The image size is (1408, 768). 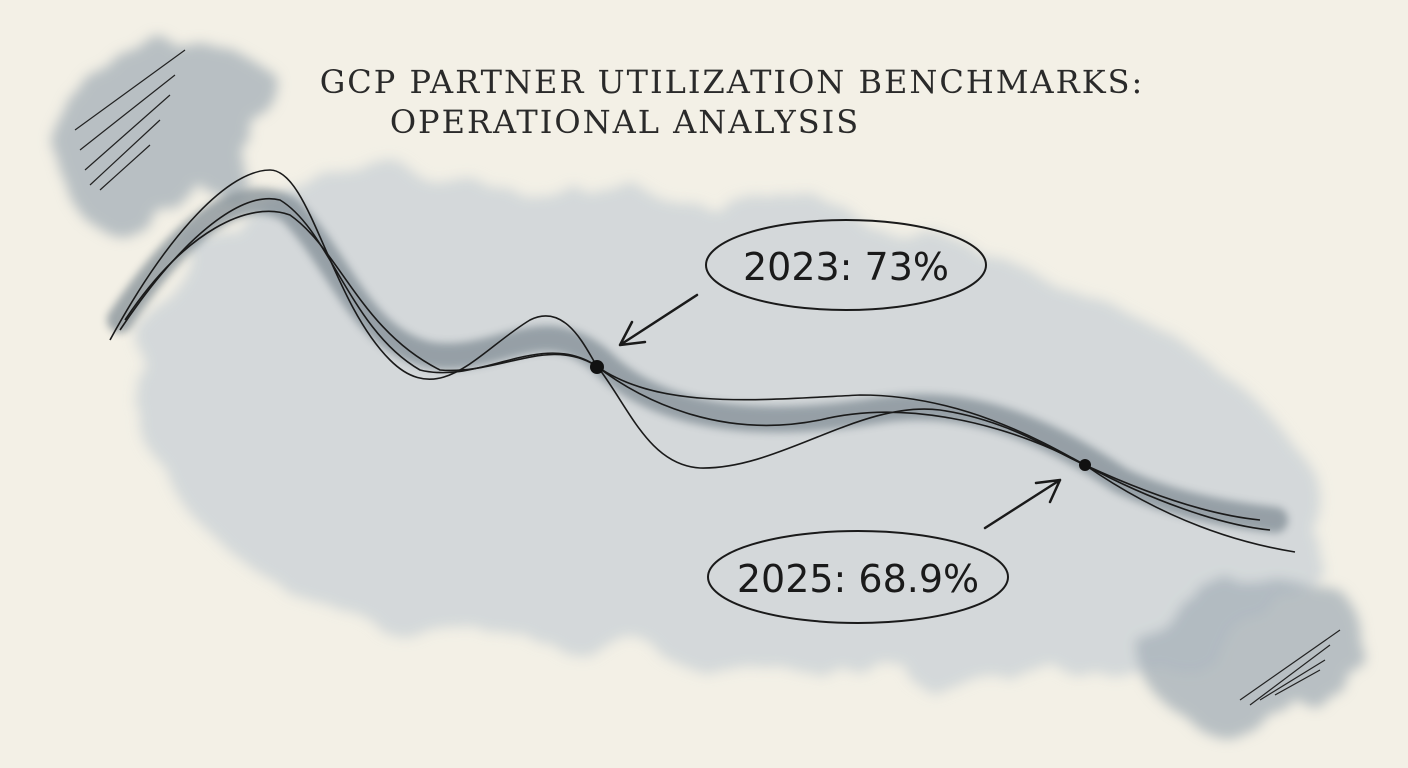 What do you see at coordinates (597, 367) in the screenshot?
I see `point-2023` at bounding box center [597, 367].